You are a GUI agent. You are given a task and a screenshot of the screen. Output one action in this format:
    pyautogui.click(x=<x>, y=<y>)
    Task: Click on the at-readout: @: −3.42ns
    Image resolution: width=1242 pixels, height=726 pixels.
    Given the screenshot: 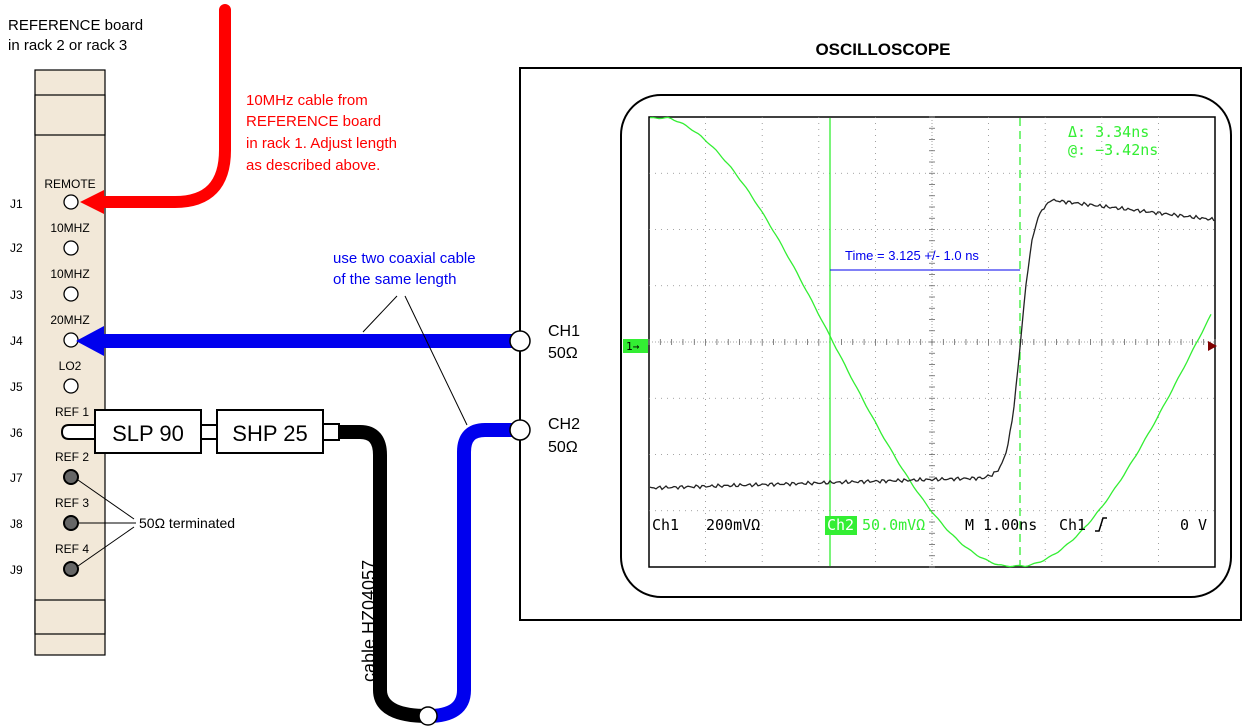 What is the action you would take?
    pyautogui.click(x=1113, y=150)
    